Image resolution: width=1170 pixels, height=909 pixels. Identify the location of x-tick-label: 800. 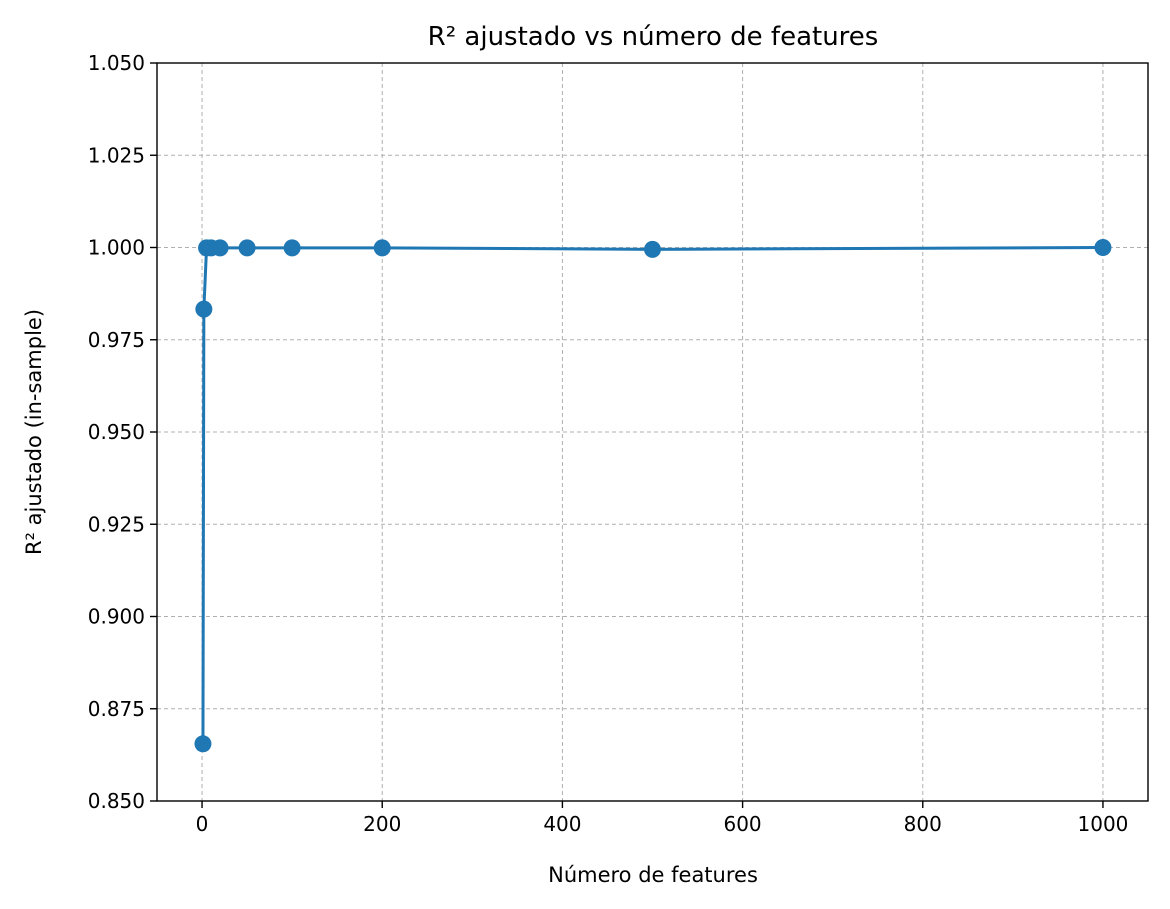
(923, 824).